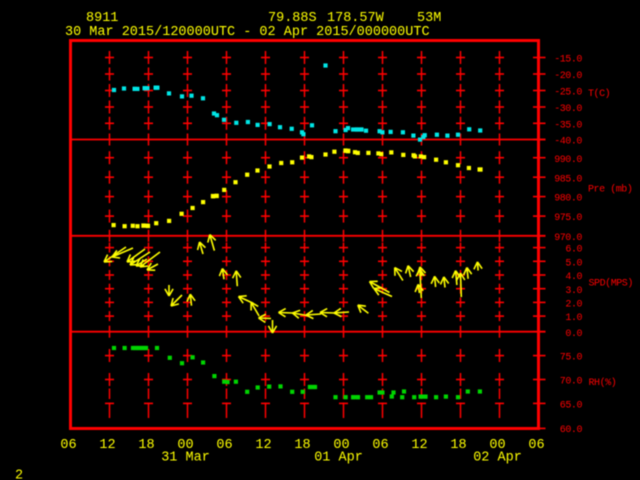 Image resolution: width=640 pixels, height=480 pixels. What do you see at coordinates (568, 125) in the screenshot?
I see `svg-text: -35.0` at bounding box center [568, 125].